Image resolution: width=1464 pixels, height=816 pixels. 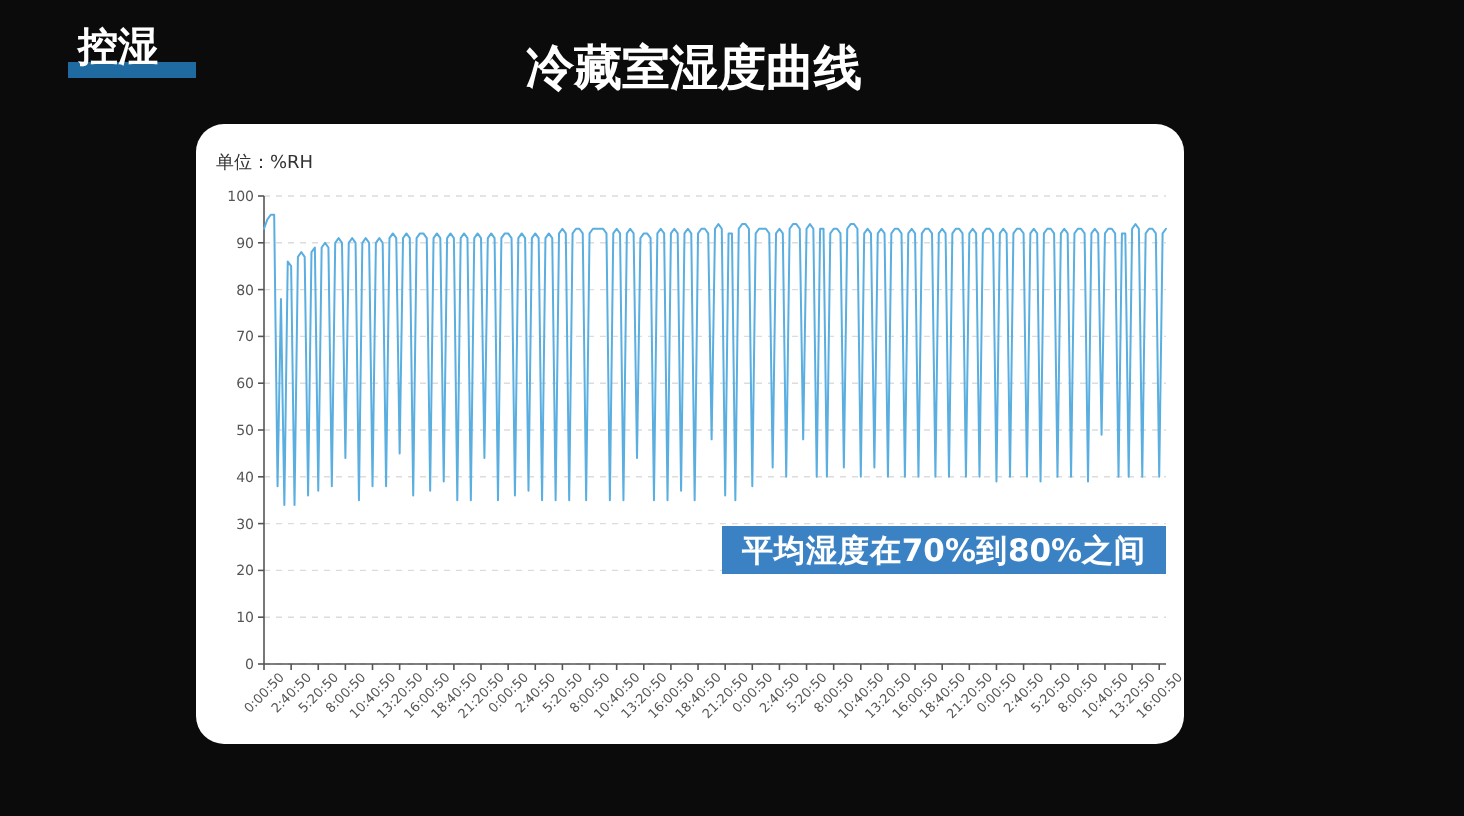 I want to click on y-axis-title: 单位：%RH, so click(x=265, y=163).